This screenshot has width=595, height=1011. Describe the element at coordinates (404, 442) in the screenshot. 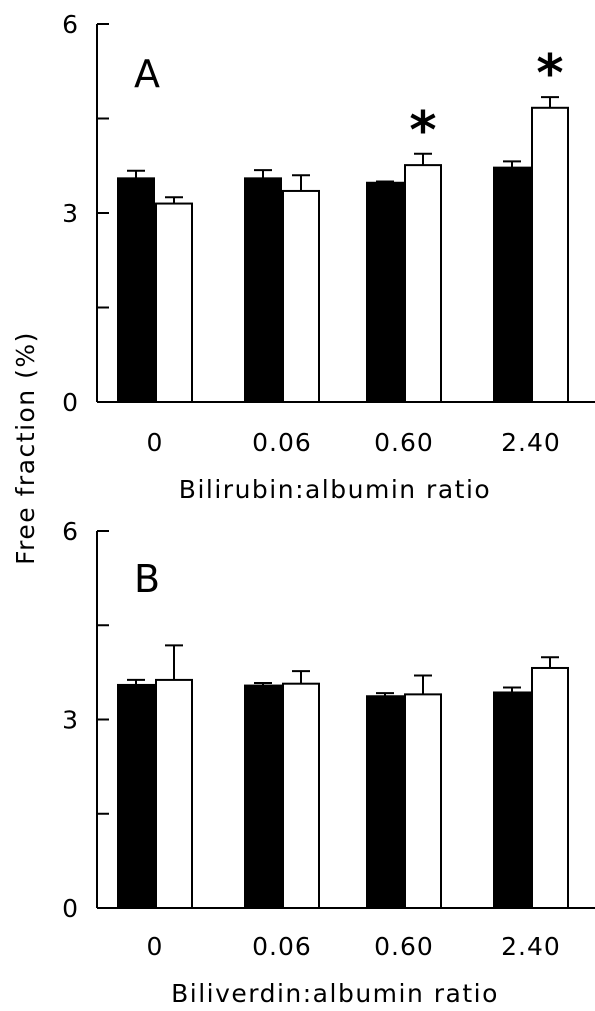

I see `panel-a-x-tick-label: 0.60` at that location.